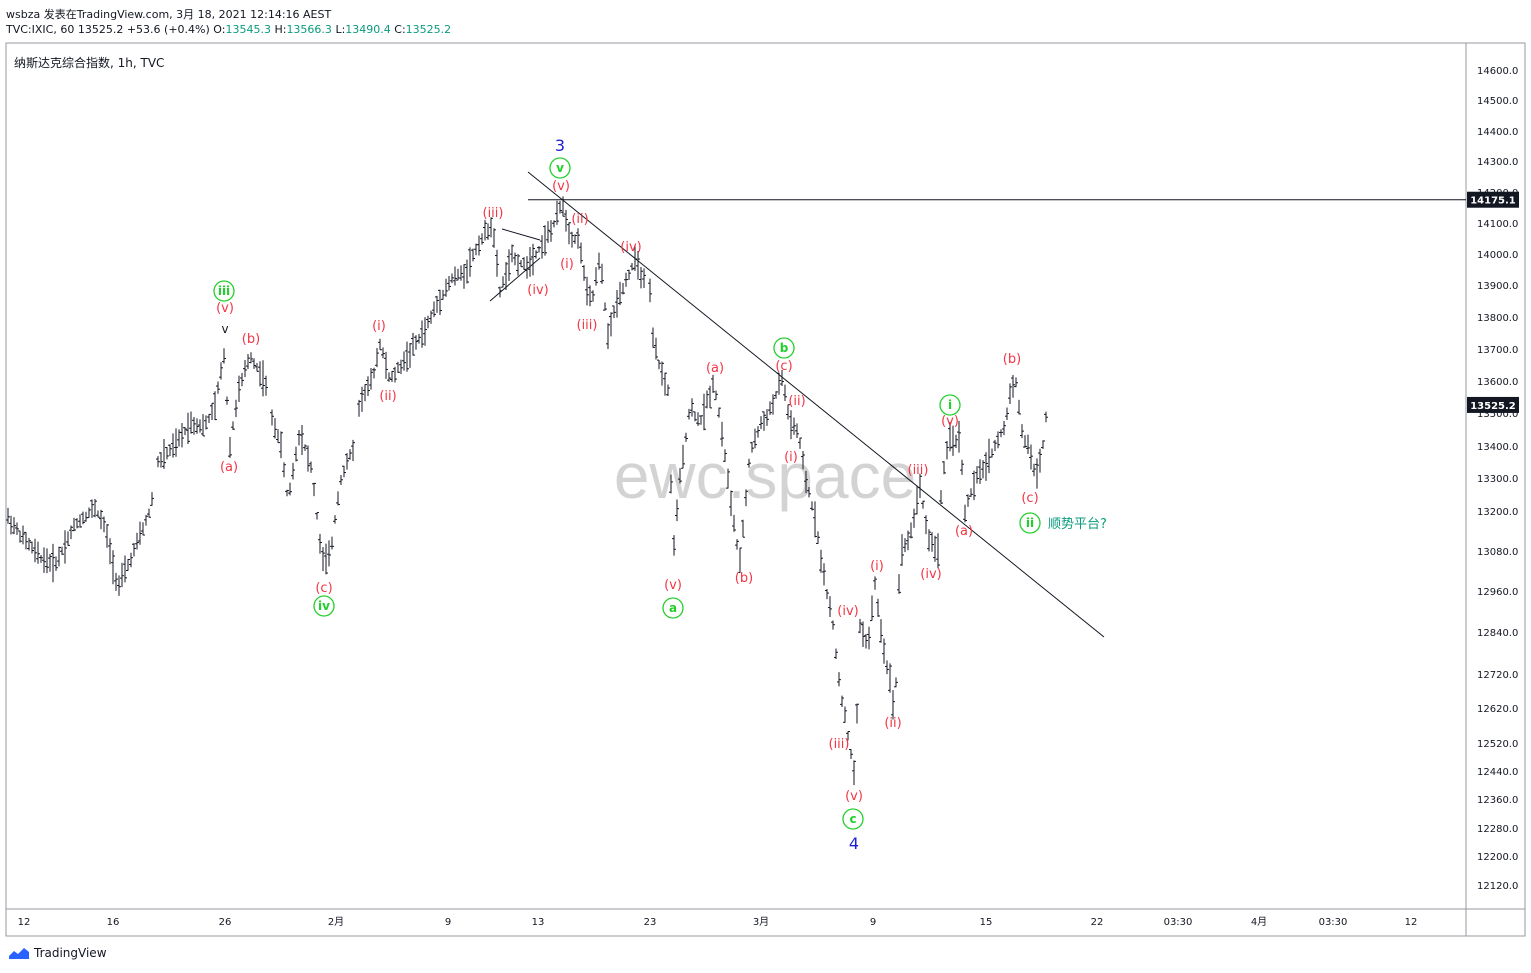 The height and width of the screenshot is (973, 1531). I want to click on price-change: +53.6 (+0.4%), so click(168, 29).